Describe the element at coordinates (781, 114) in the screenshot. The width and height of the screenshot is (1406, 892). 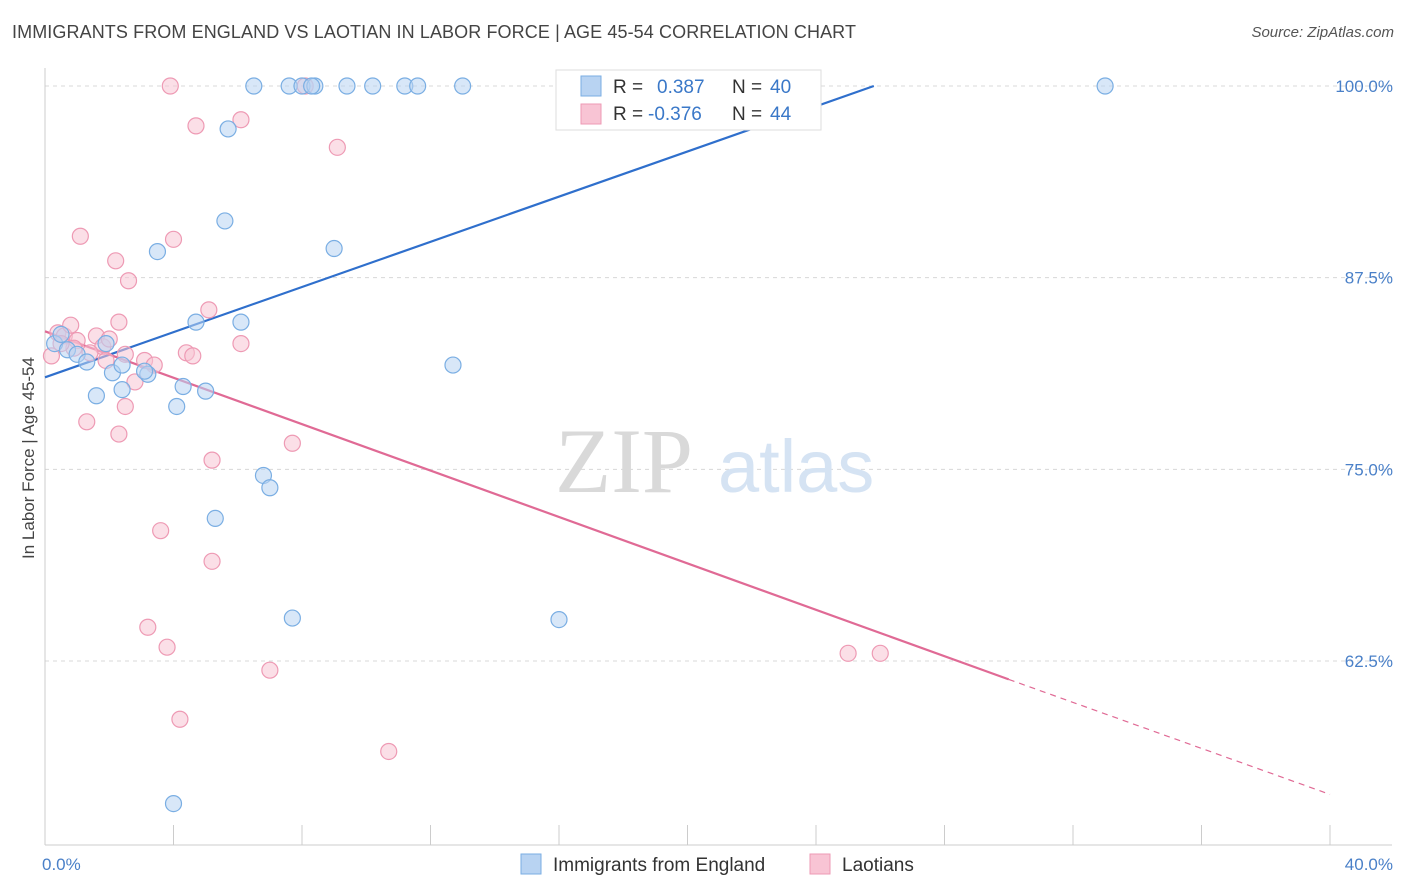
I see `legend-n-value-2: 44` at that location.